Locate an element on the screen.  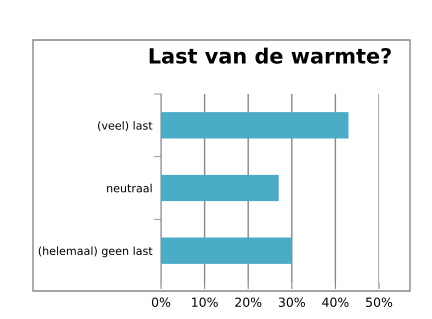
chart-title: Last van de warmte? is located at coordinates (270, 56).